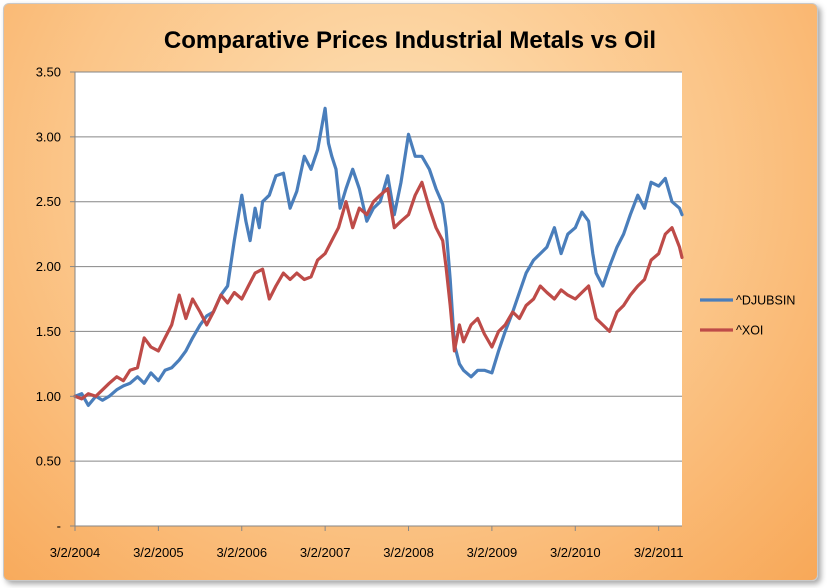 This screenshot has height=588, width=827. I want to click on y-tick-label: -, so click(59, 526).